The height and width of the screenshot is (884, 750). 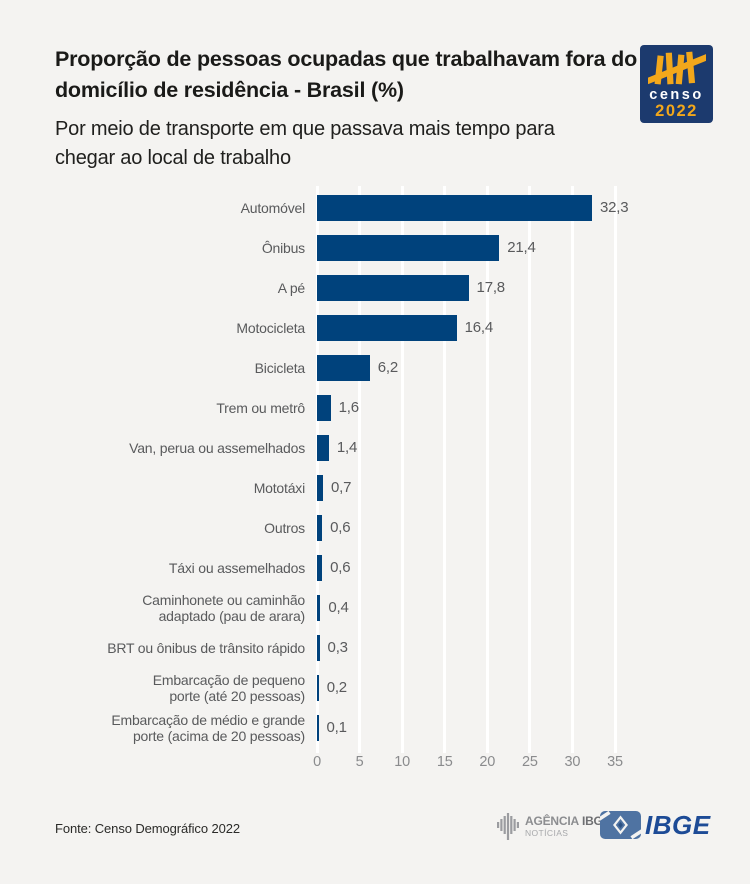 I want to click on bar-row: Automóvel 32,3, so click(x=375, y=208).